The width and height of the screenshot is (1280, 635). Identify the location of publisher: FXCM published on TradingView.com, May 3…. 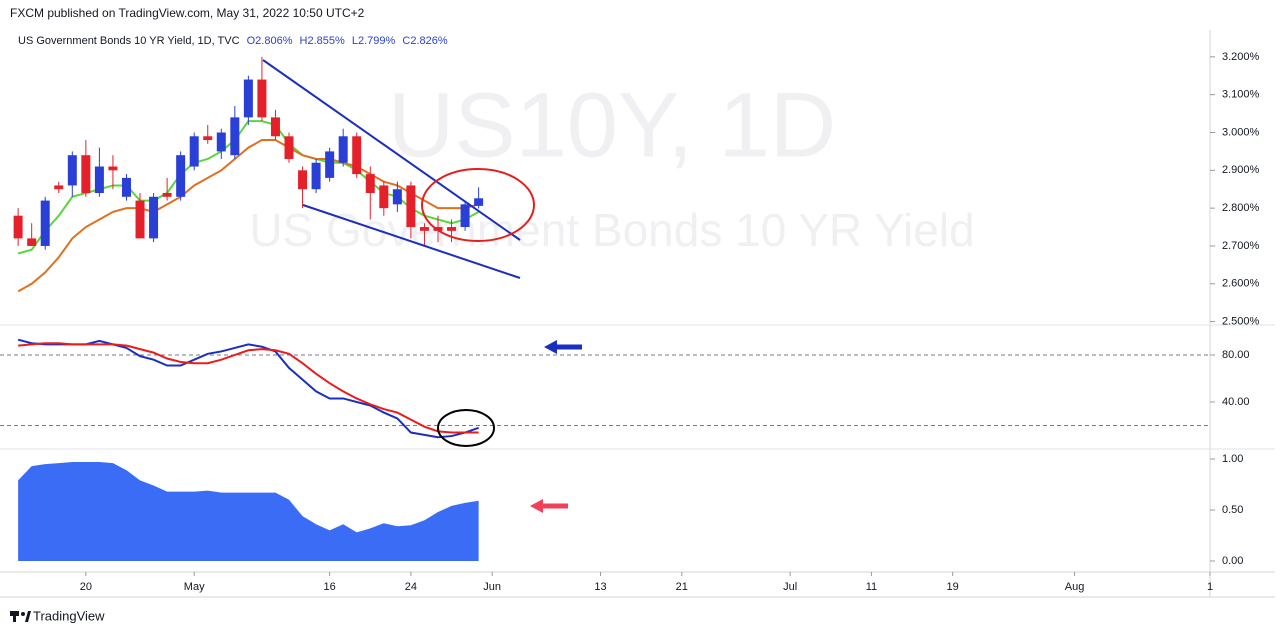
(187, 13).